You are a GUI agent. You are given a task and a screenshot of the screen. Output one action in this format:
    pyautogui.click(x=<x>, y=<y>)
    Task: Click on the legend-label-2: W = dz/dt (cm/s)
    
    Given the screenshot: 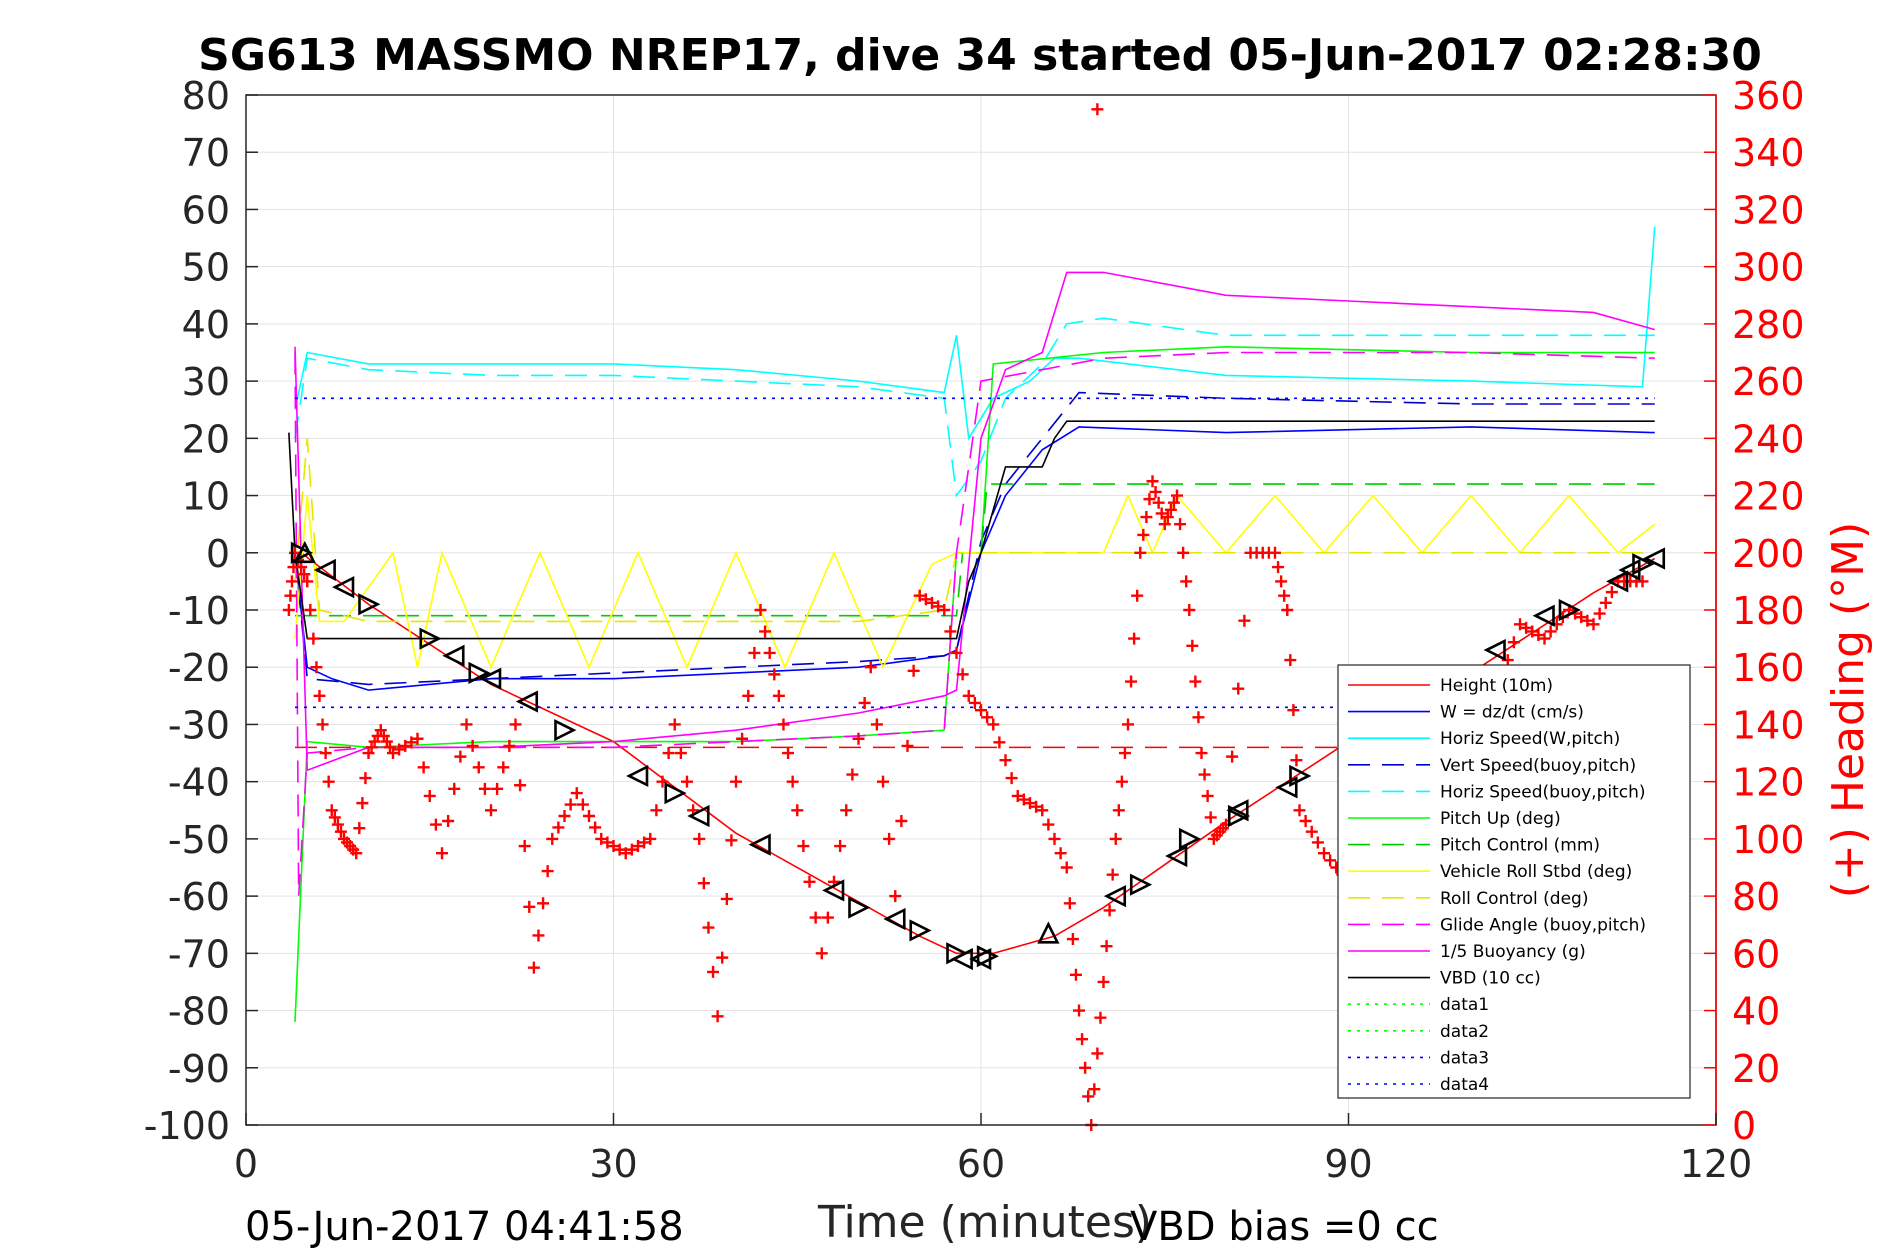 What is the action you would take?
    pyautogui.click(x=1512, y=713)
    